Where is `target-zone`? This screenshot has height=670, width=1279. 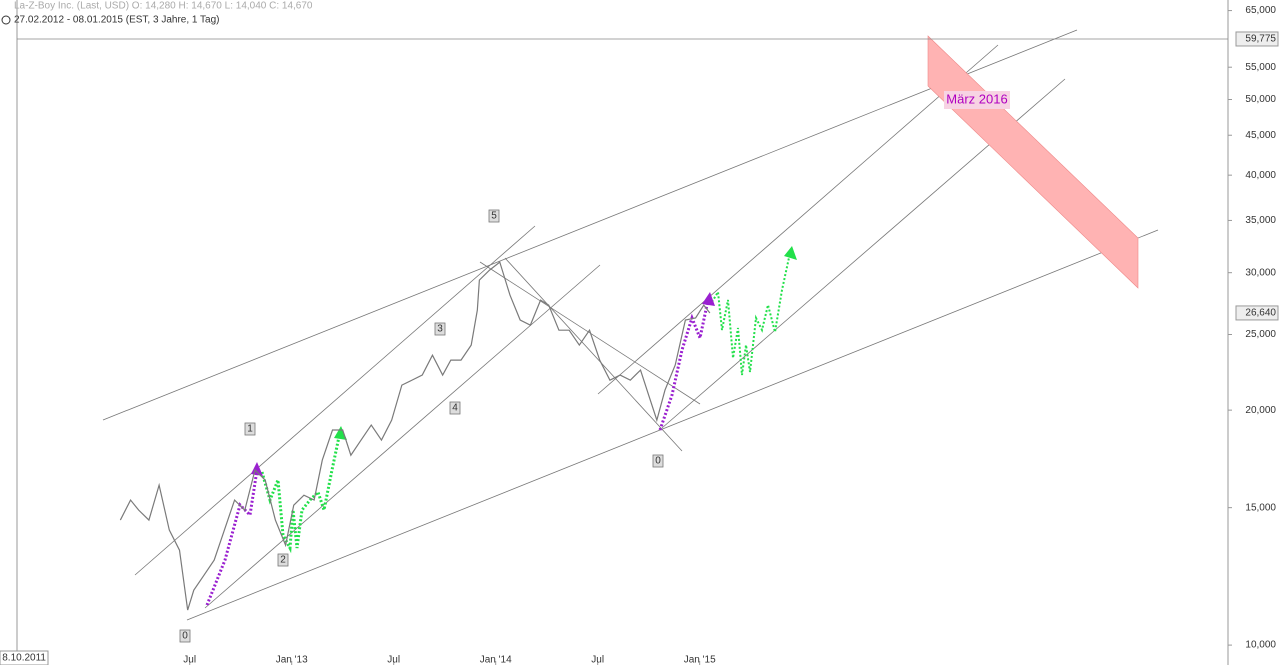 target-zone is located at coordinates (1033, 162).